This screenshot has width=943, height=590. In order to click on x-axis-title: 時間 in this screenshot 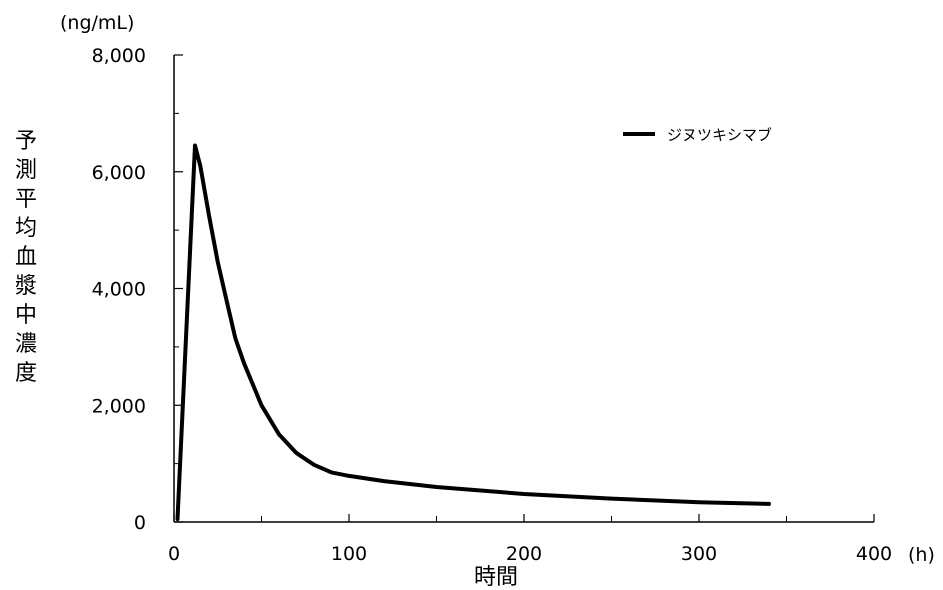, I will do `click(496, 577)`.